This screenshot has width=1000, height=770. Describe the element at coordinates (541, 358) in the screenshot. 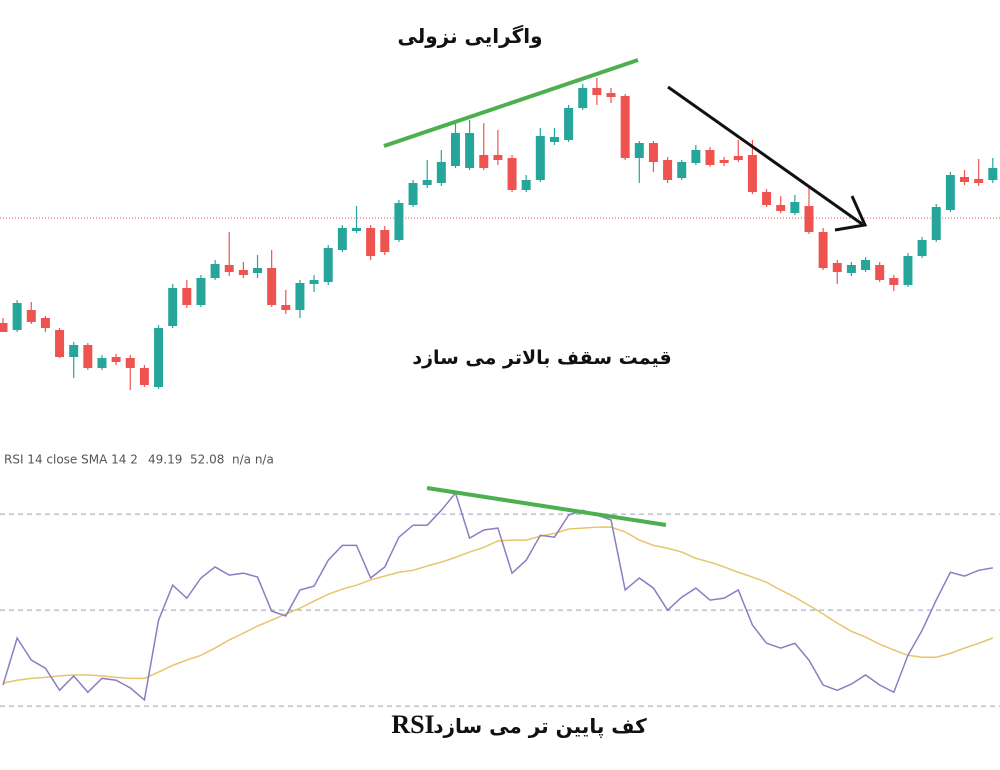

I see `annotation: قیمت سقف بالاتر می سازد` at that location.